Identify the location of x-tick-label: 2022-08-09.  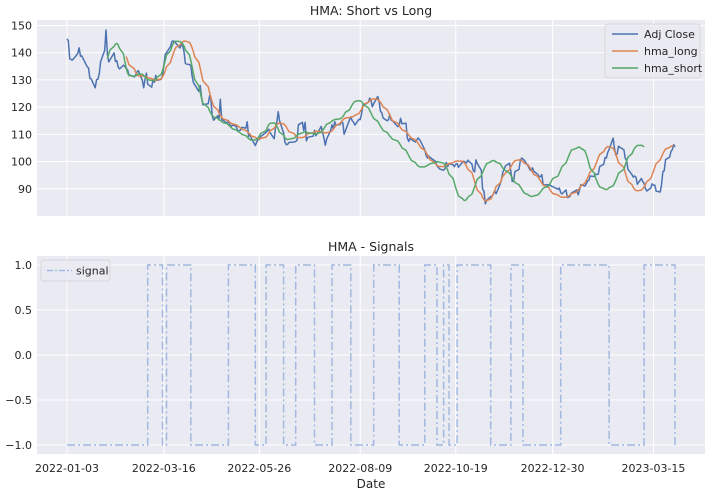
(360, 468).